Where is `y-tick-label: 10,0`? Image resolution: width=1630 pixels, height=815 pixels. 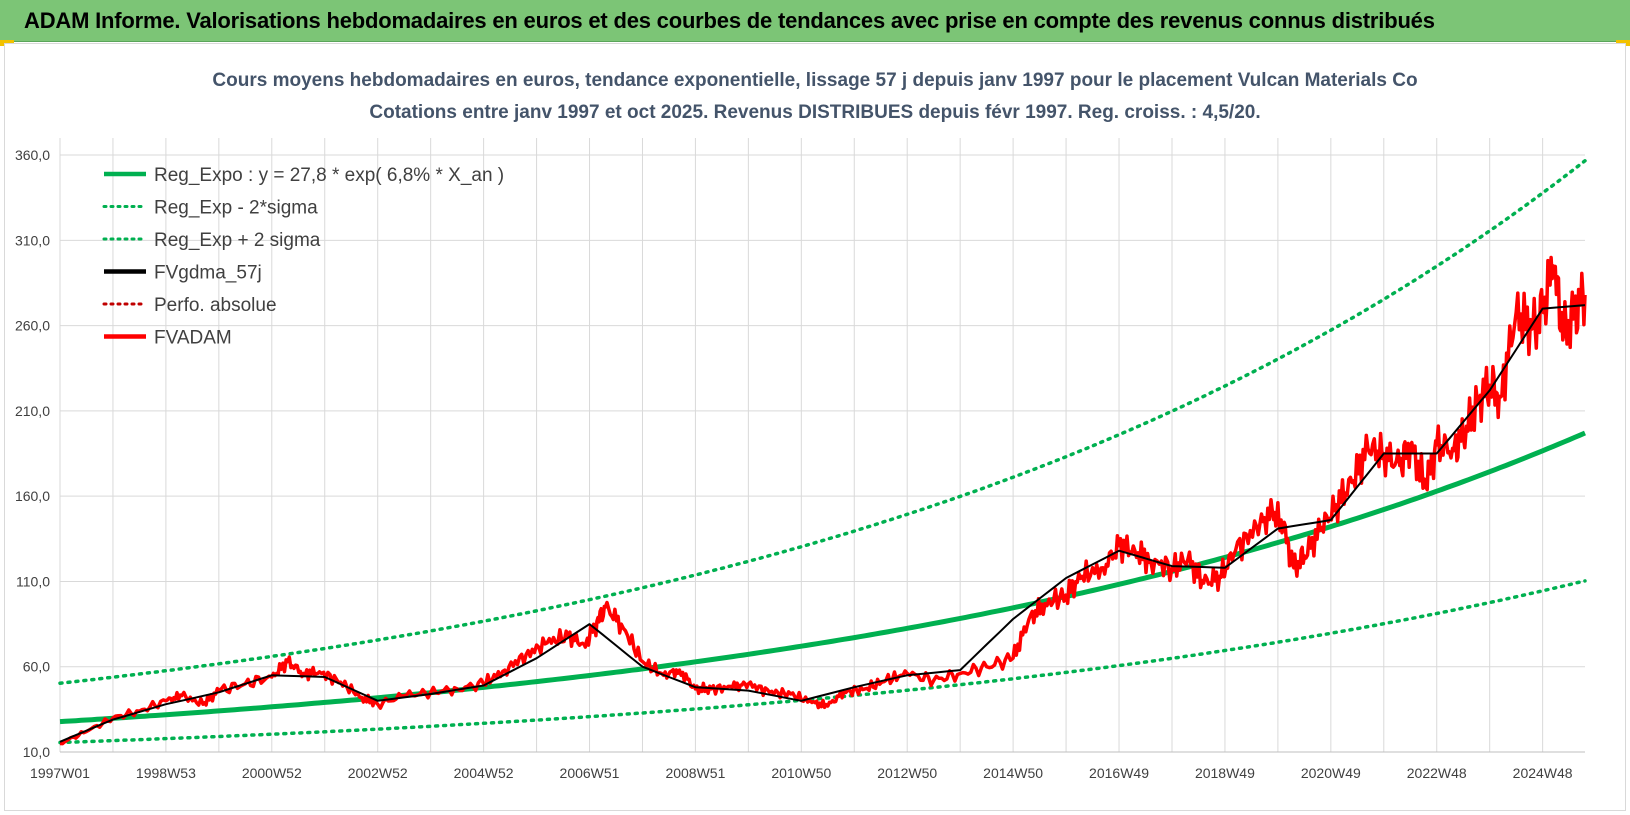 y-tick-label: 10,0 is located at coordinates (36, 752).